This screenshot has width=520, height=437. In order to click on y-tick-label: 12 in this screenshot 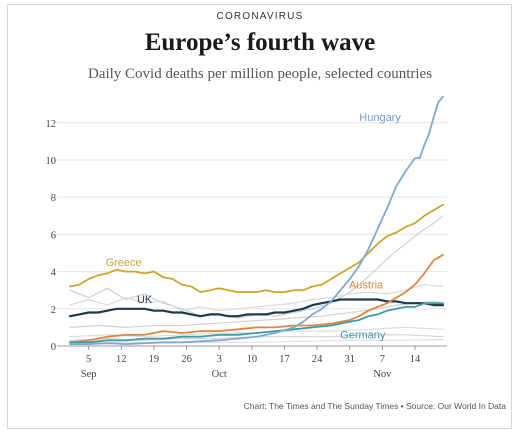, I will do `click(51, 124)`.